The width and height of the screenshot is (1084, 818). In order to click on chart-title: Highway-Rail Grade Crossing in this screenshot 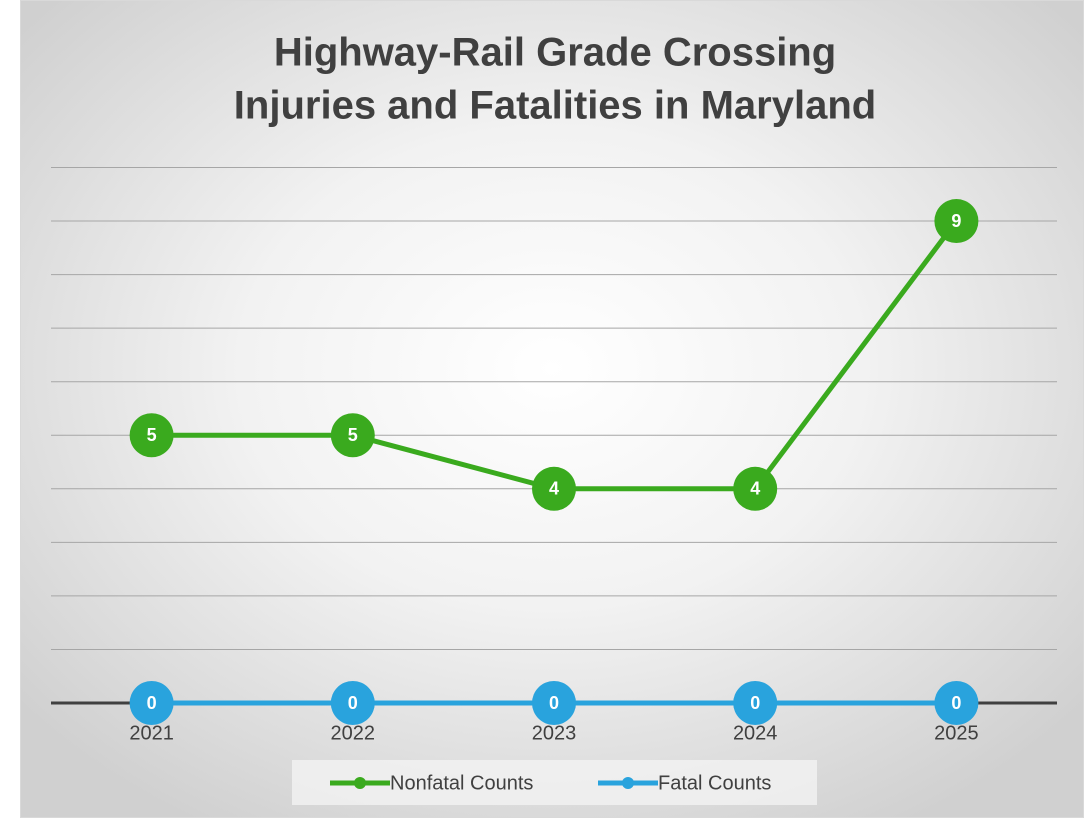, I will do `click(555, 53)`.